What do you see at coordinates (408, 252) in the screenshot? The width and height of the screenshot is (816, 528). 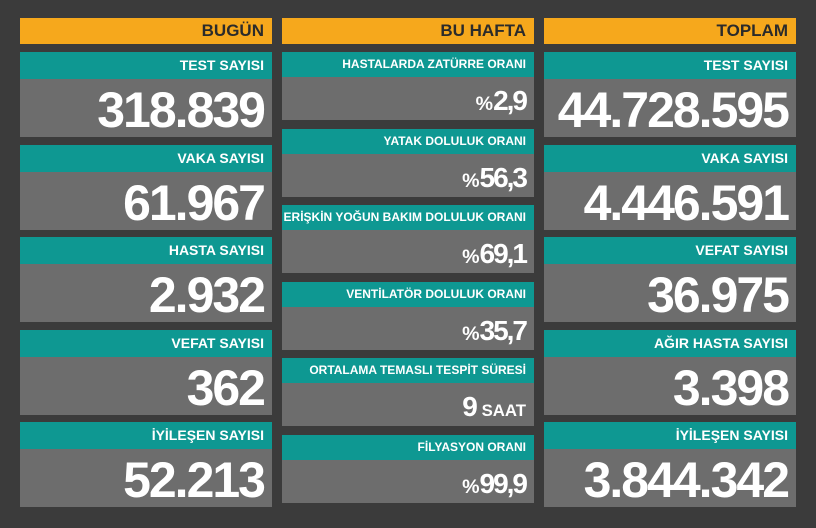 I see `card-value: %69,1` at bounding box center [408, 252].